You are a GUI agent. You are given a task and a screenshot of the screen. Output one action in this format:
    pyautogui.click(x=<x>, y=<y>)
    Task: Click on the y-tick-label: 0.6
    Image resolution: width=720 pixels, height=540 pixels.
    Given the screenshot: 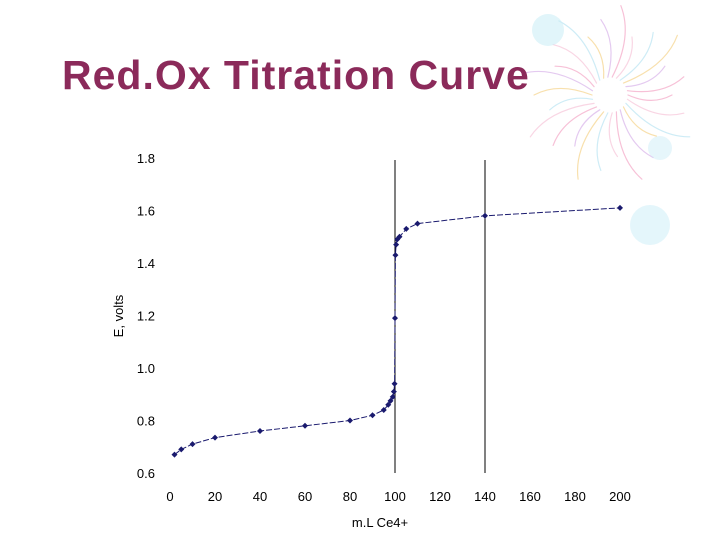 What is the action you would take?
    pyautogui.click(x=146, y=473)
    